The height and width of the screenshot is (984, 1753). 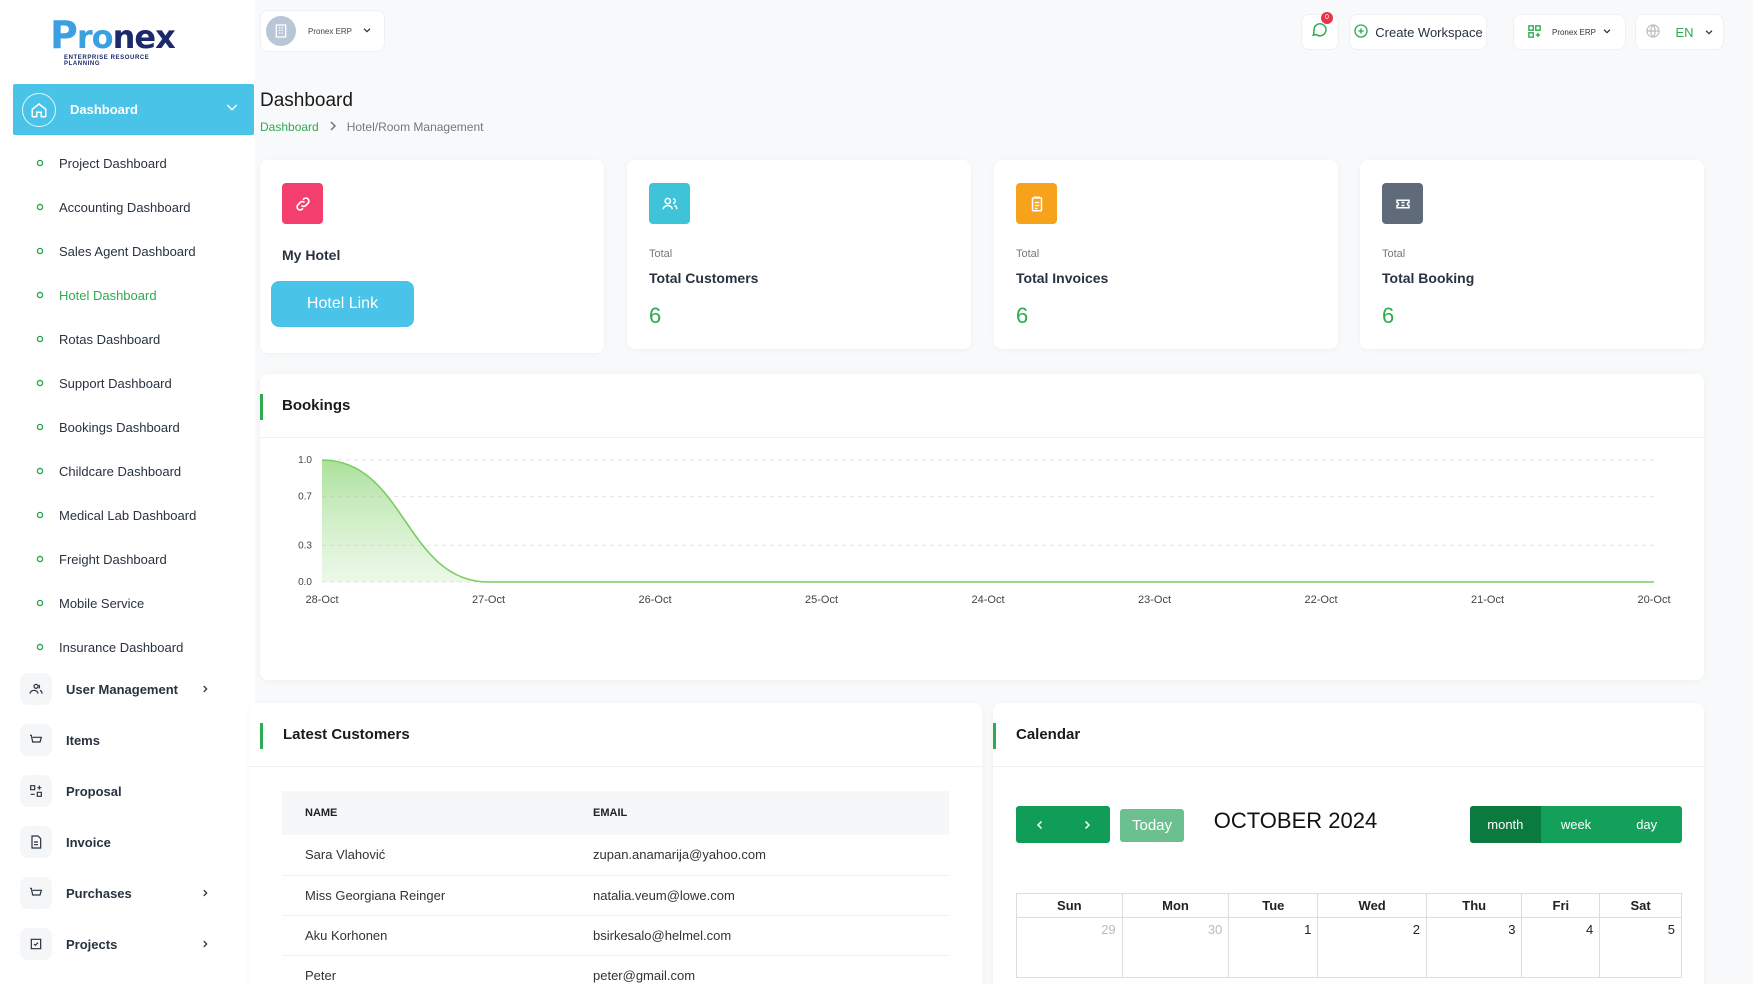 I want to click on y-tick-label: 0.3, so click(x=305, y=545).